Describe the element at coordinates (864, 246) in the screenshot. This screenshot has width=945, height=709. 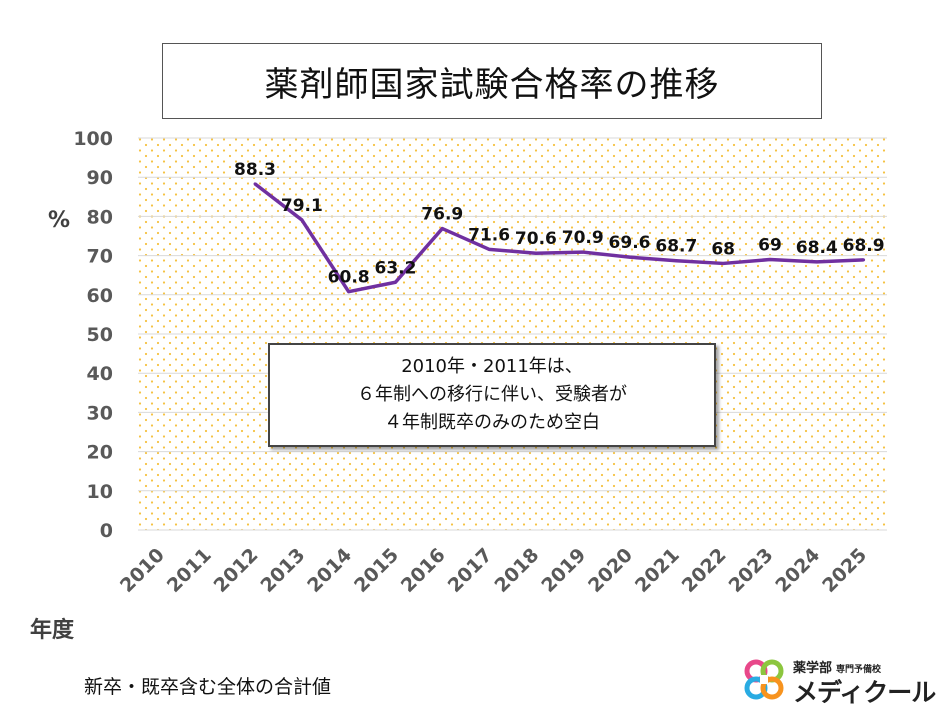
I see `data-label: 68.9` at that location.